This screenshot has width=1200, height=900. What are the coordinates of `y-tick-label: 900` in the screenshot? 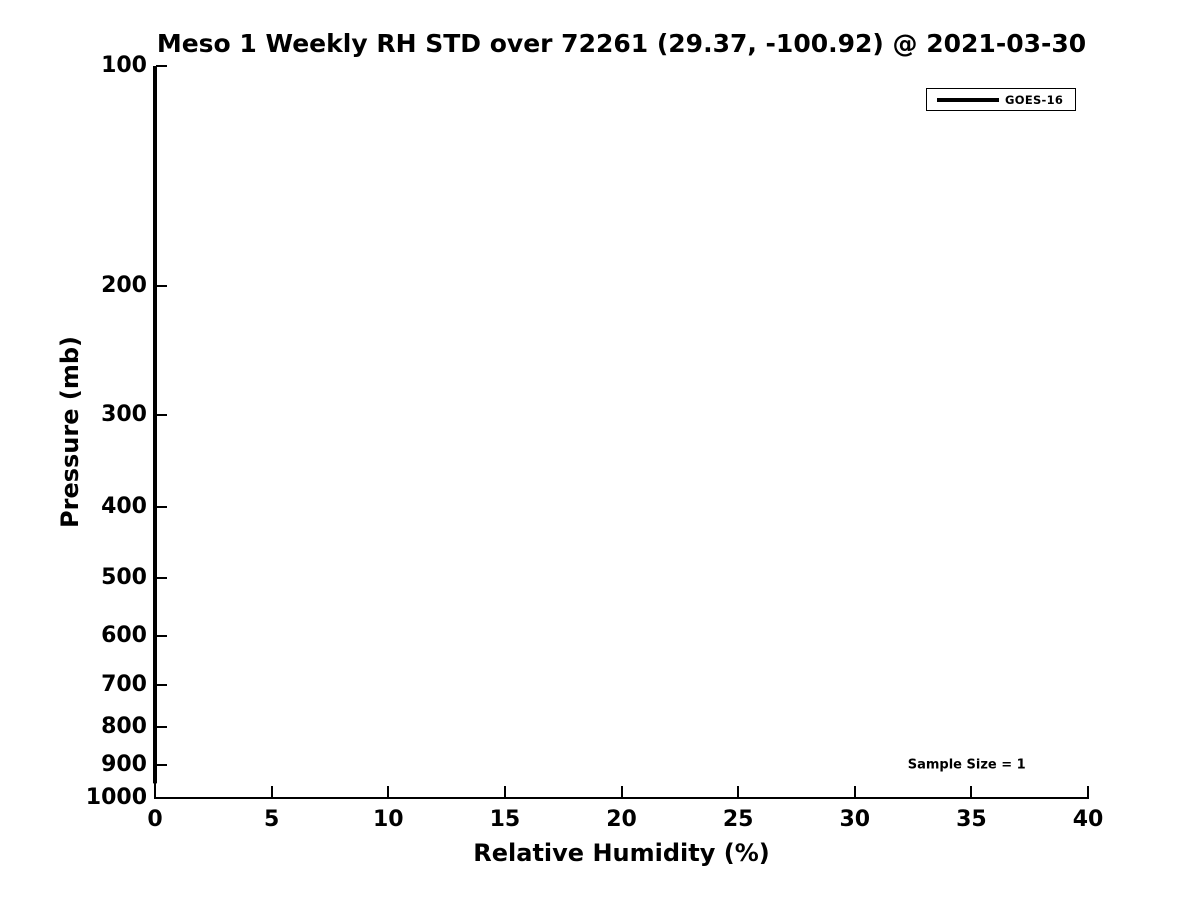 It's located at (124, 764).